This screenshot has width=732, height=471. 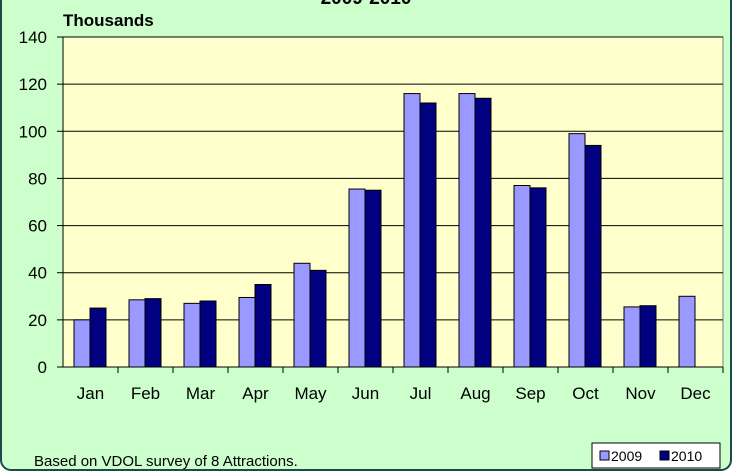 I want to click on y-tick-label: 120, so click(x=33, y=84).